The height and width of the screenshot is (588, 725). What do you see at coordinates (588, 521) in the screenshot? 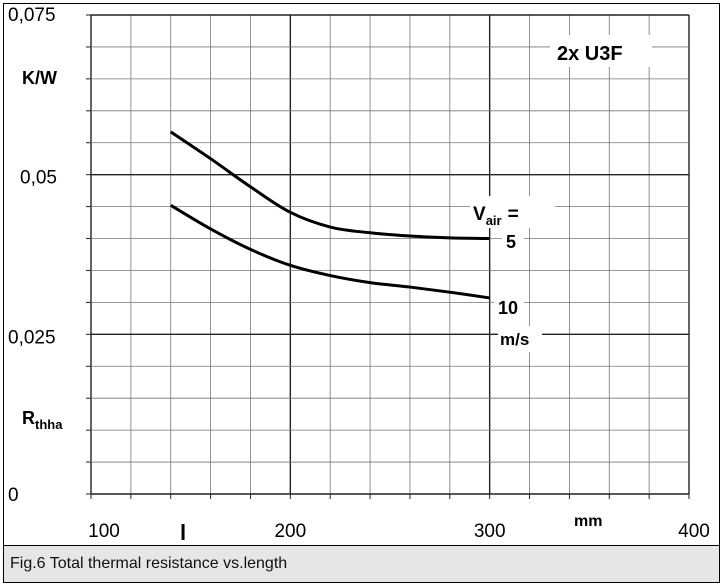
I see `x-unit-label: mm` at bounding box center [588, 521].